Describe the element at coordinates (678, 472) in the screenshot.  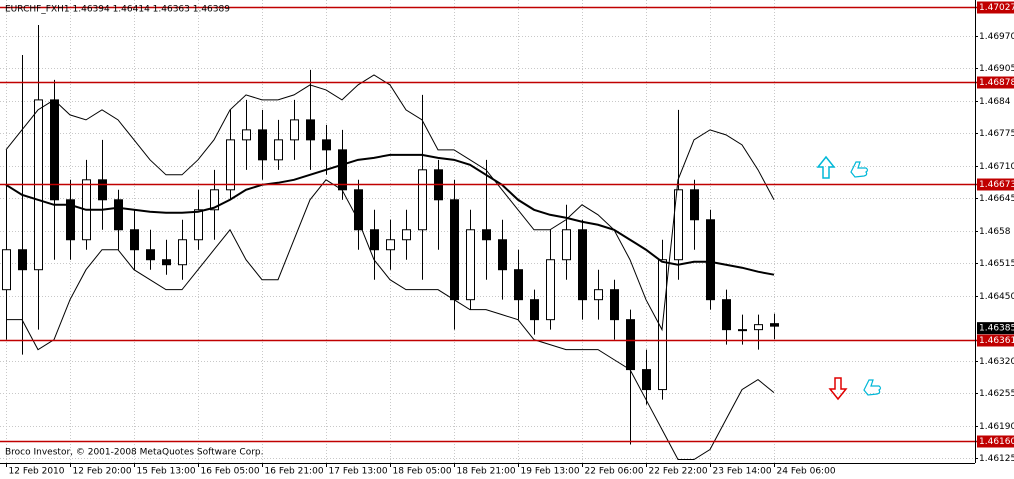
I see `x-tick-label: 22 Feb 22:00` at that location.